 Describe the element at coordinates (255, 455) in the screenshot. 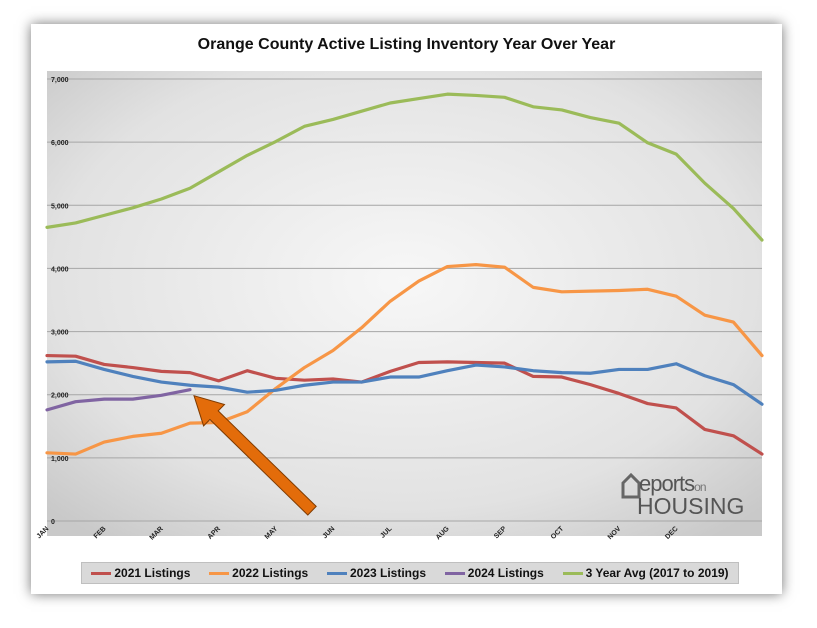

I see `annotation-arrow` at that location.